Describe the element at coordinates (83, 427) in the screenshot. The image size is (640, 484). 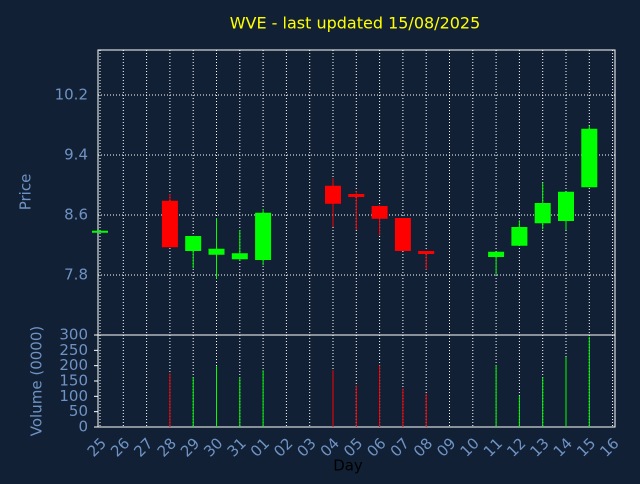
I see `volume-tick-label: 0` at that location.